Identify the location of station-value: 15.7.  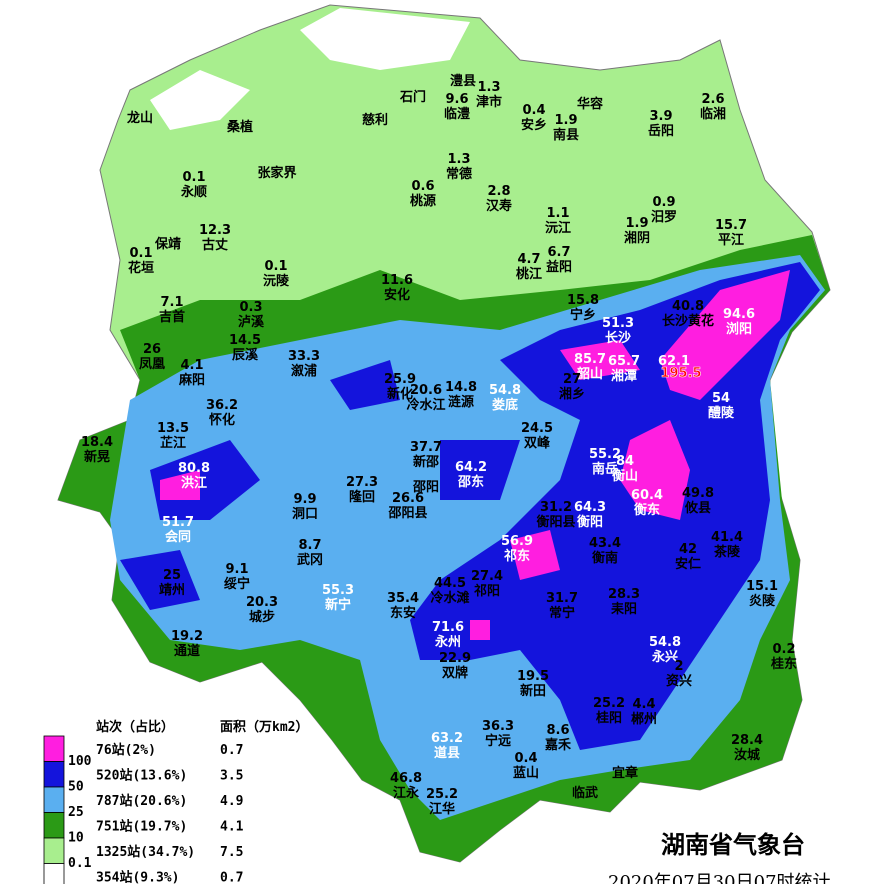
(731, 225).